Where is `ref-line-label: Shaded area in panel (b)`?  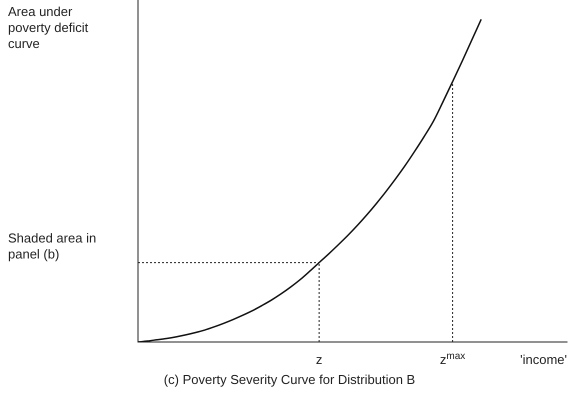
ref-line-label: Shaded area in panel (b) is located at coordinates (52, 246).